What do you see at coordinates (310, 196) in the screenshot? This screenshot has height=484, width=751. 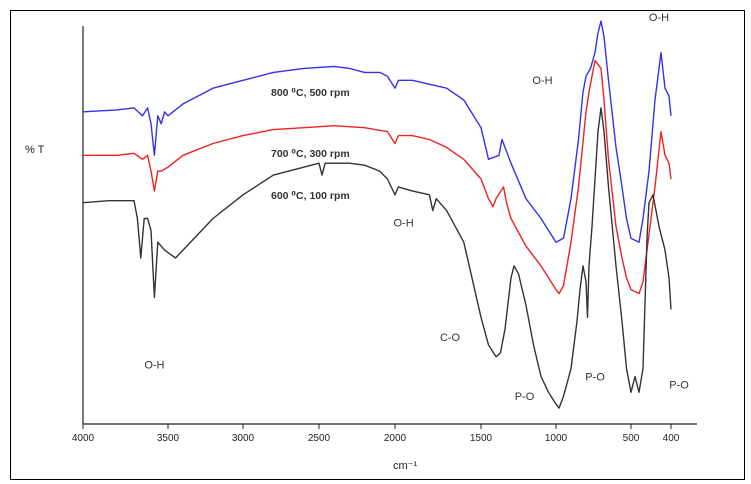 I see `series-label-600c: 600 ⁰C, 100 rpm` at bounding box center [310, 196].